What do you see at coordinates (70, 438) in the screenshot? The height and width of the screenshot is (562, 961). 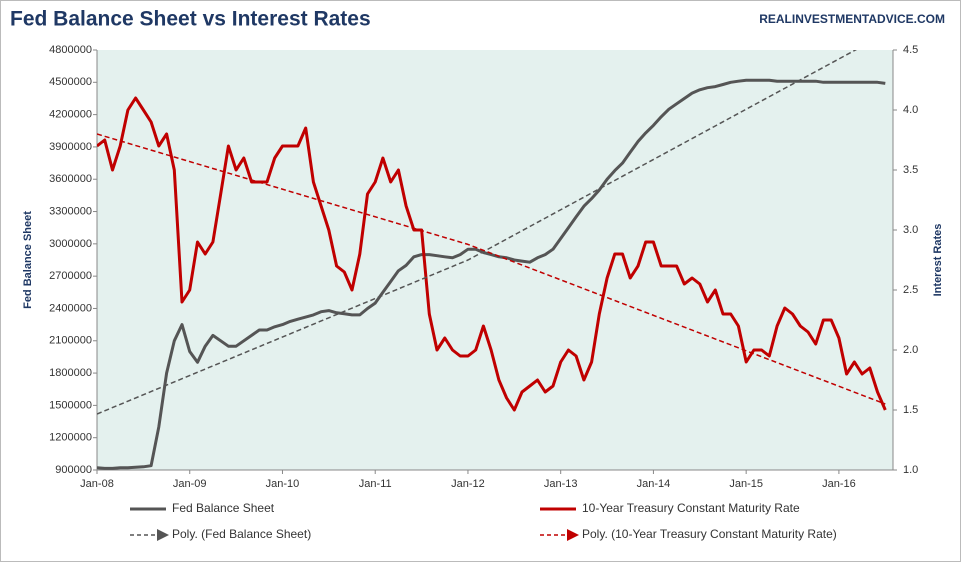 I see `y-tick-label: 1200000` at bounding box center [70, 438].